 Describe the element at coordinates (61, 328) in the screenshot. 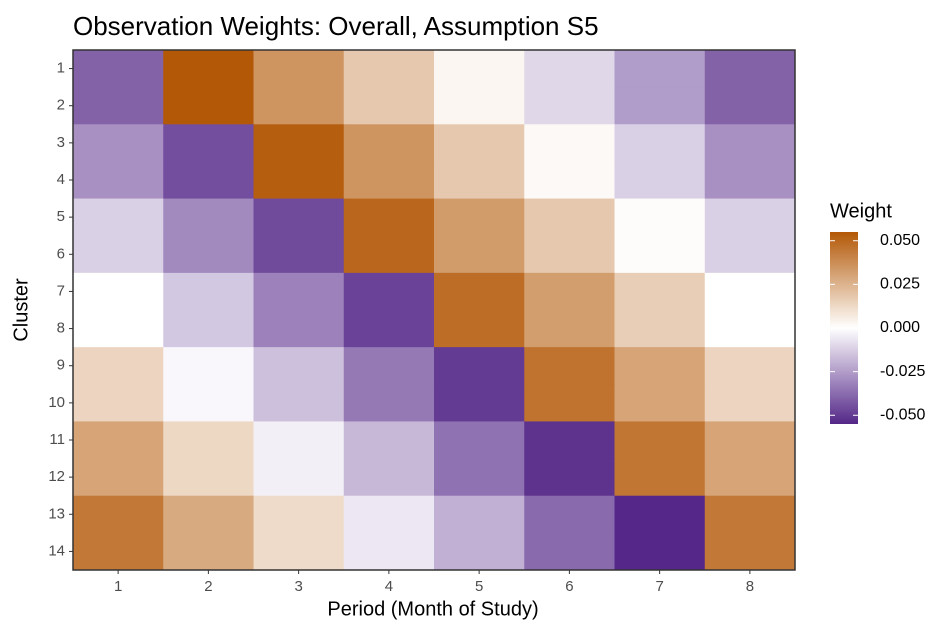

I see `y-tick-label: 8` at that location.